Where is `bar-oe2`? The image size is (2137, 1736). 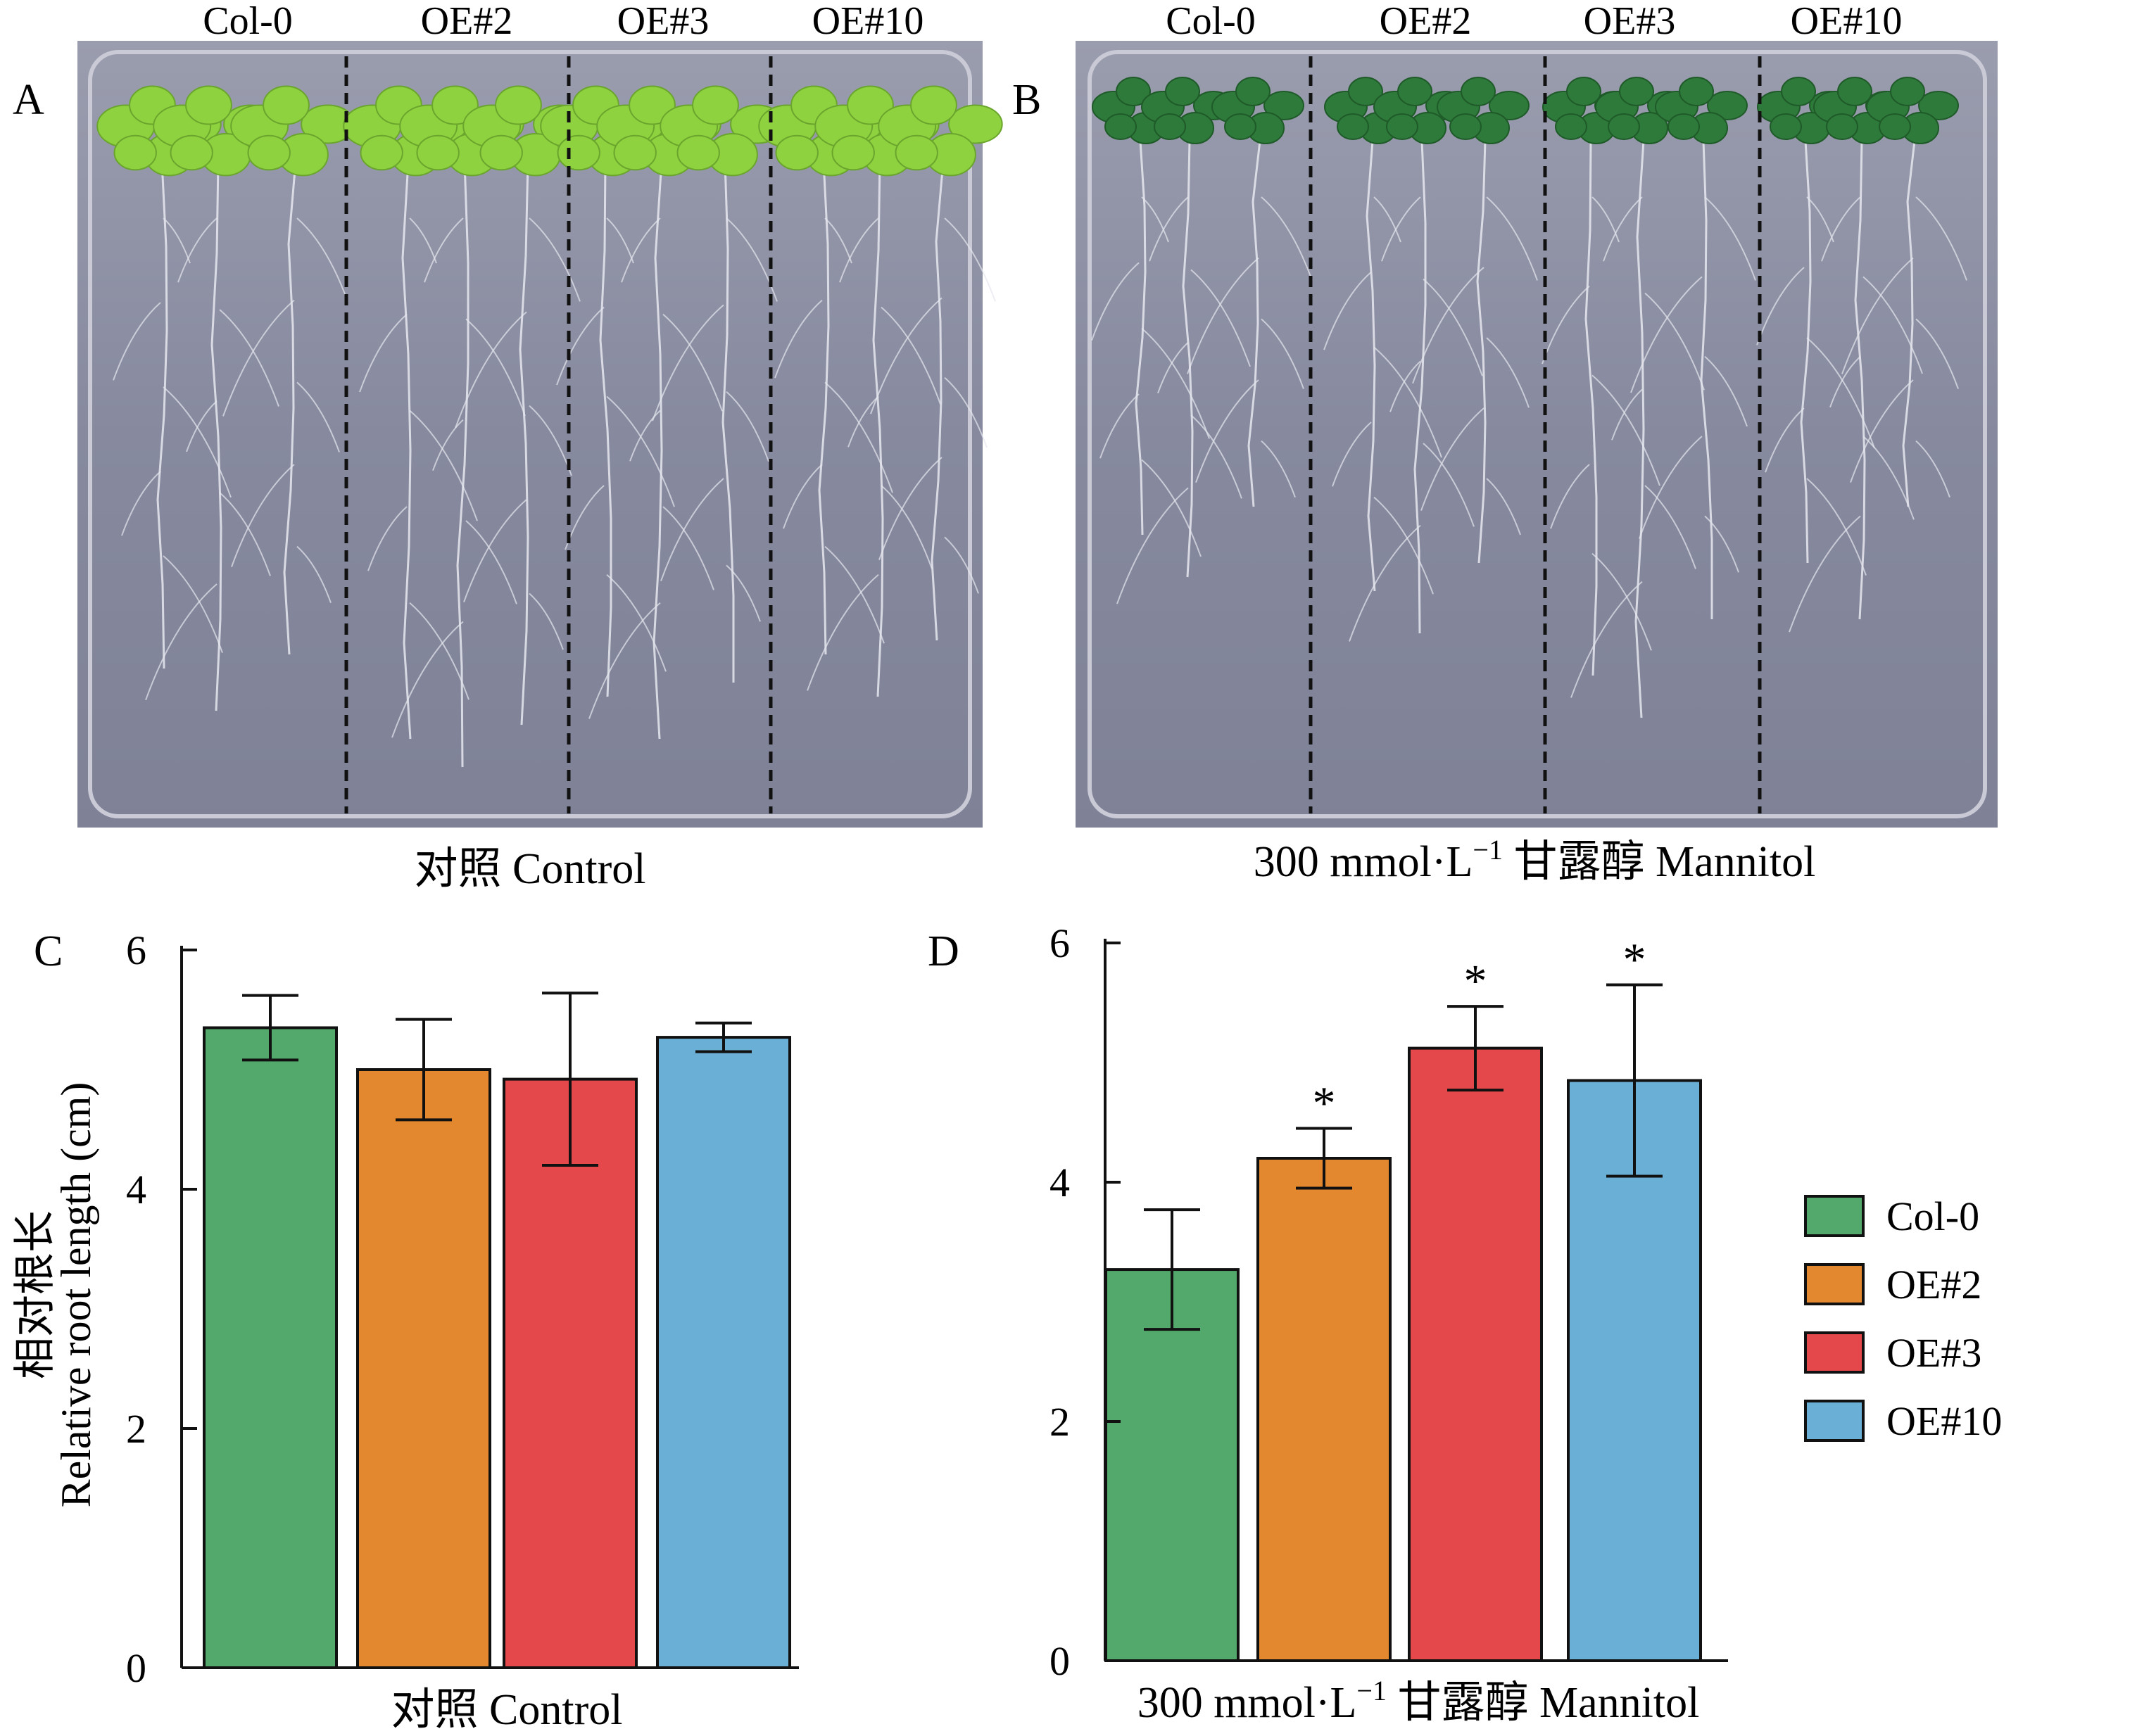
bar-oe2 is located at coordinates (423, 1368).